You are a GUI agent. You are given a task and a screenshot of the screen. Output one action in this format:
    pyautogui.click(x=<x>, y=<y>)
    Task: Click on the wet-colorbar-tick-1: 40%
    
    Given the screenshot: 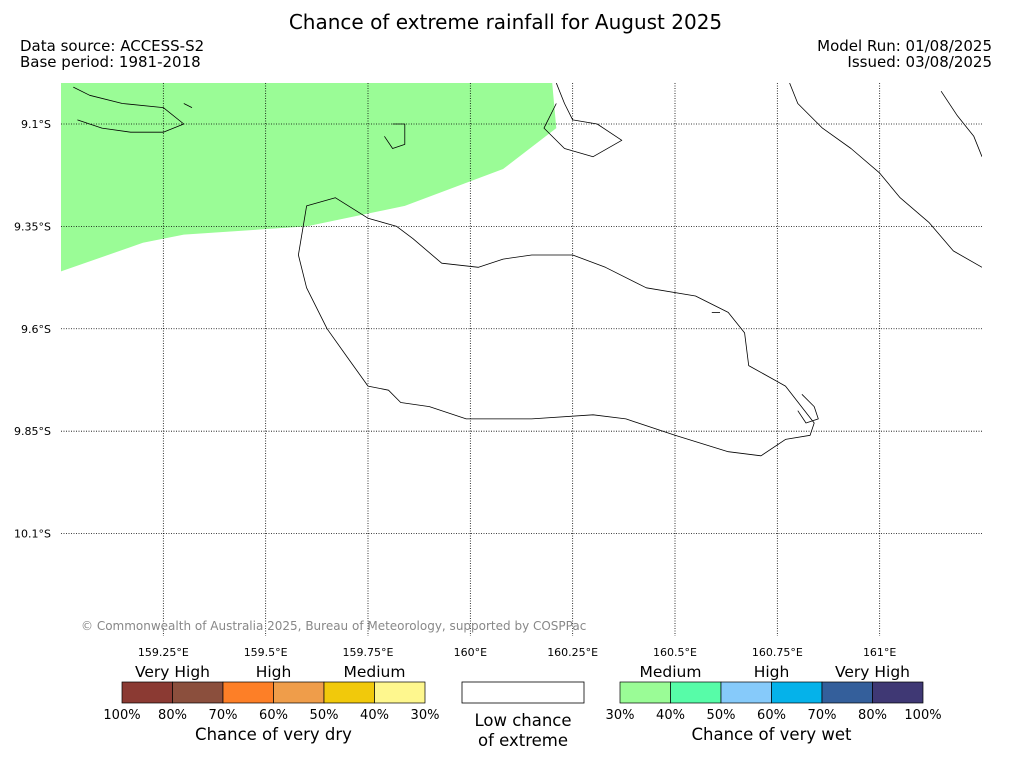 What is the action you would take?
    pyautogui.click(x=670, y=715)
    